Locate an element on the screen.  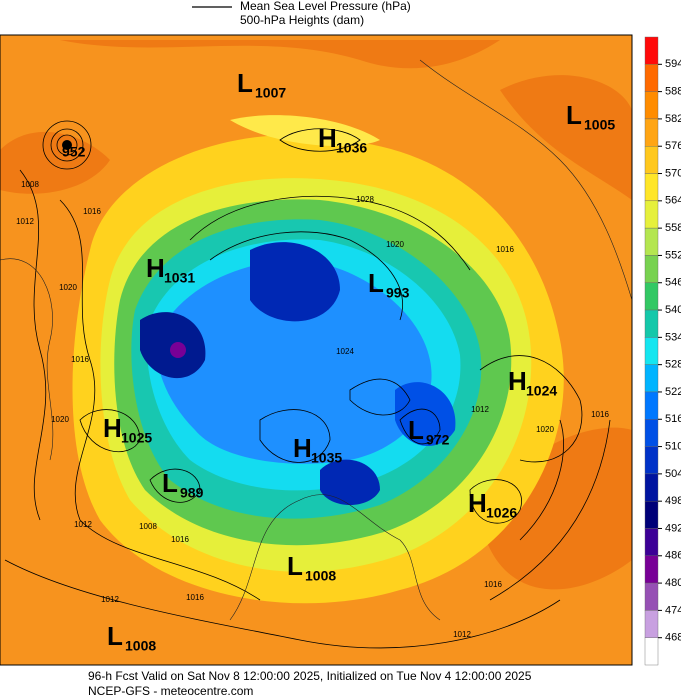
legend-line-label: Mean Sea Level Pressure (hPa) is located at coordinates (325, 6).